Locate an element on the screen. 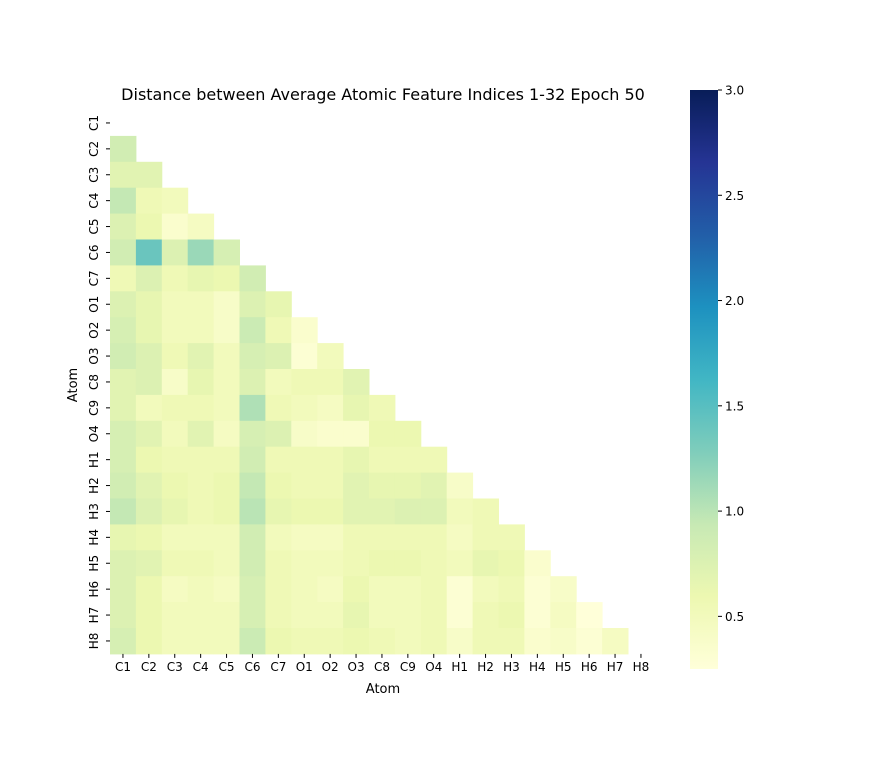  heatmap-cell-H6-H3 is located at coordinates (511, 589).